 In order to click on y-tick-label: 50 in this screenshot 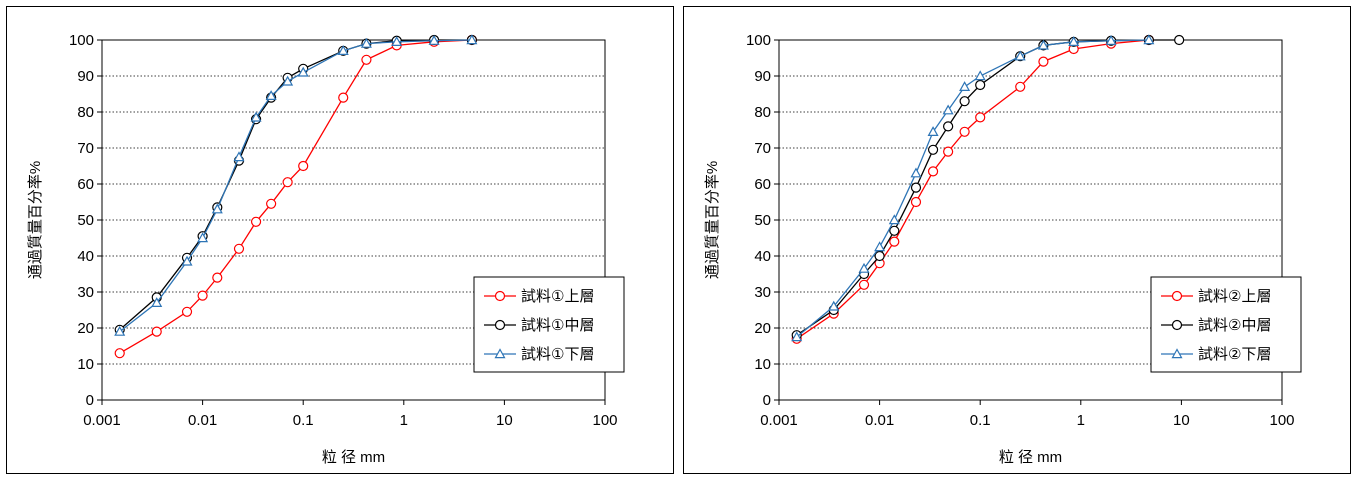, I will do `click(85, 220)`.